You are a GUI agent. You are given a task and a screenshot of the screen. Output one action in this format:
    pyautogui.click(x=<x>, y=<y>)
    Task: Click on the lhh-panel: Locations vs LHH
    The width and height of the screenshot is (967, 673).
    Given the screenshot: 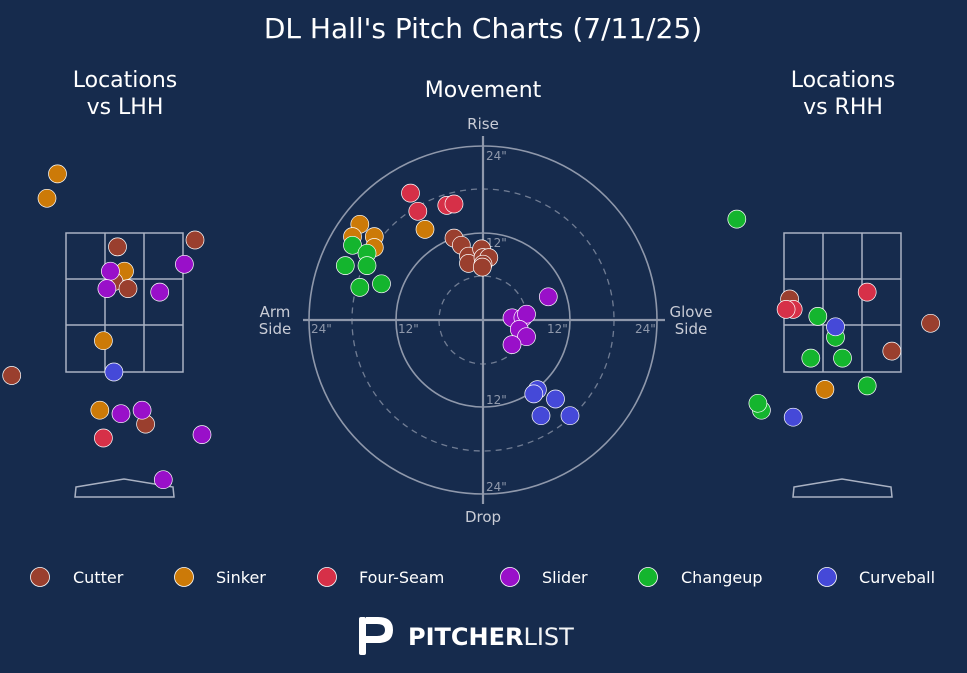 What is the action you would take?
    pyautogui.click(x=107, y=283)
    